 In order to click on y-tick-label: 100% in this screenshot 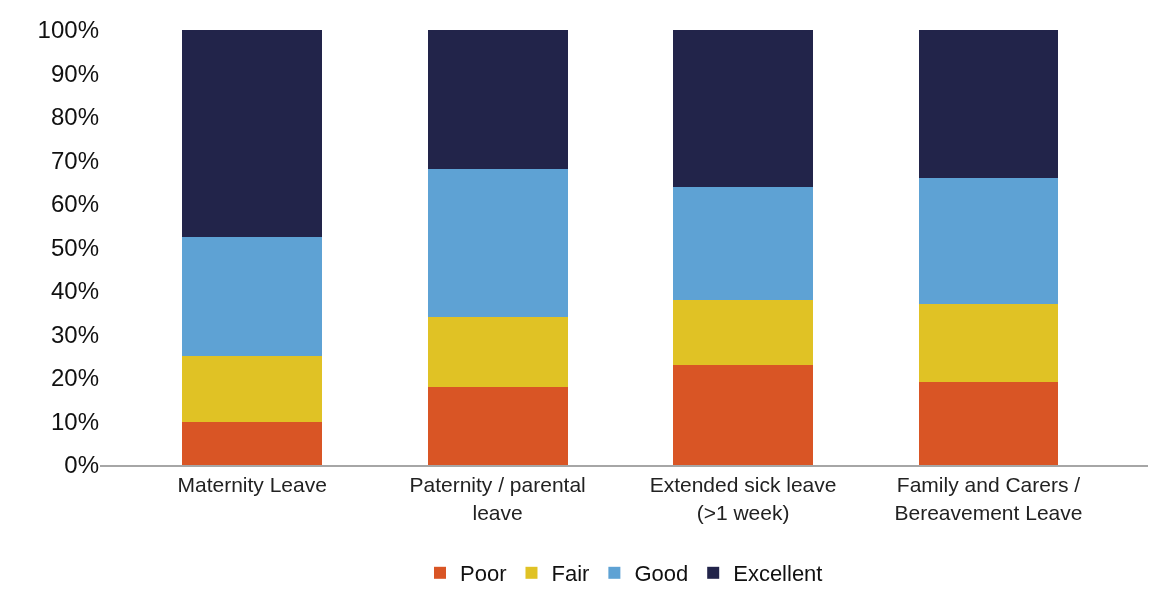, I will do `click(68, 30)`.